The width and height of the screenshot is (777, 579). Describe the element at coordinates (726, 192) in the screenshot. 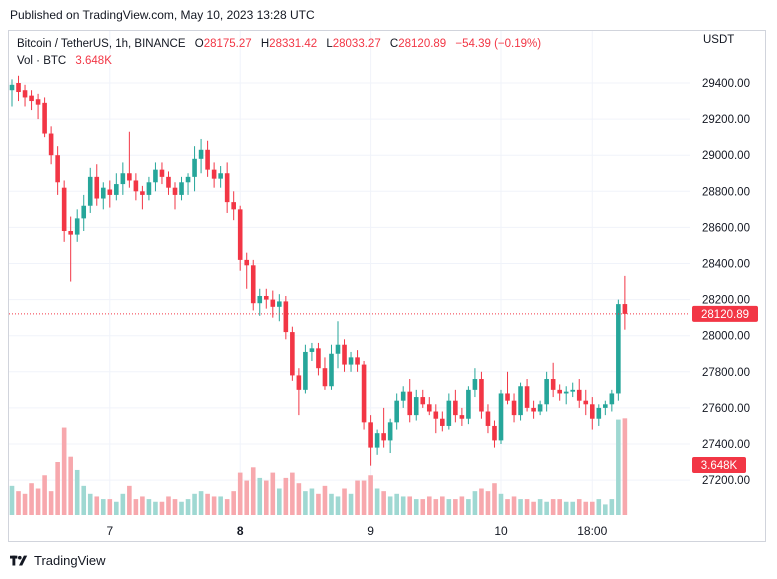

I see `y-tick-label: 28800.00` at that location.